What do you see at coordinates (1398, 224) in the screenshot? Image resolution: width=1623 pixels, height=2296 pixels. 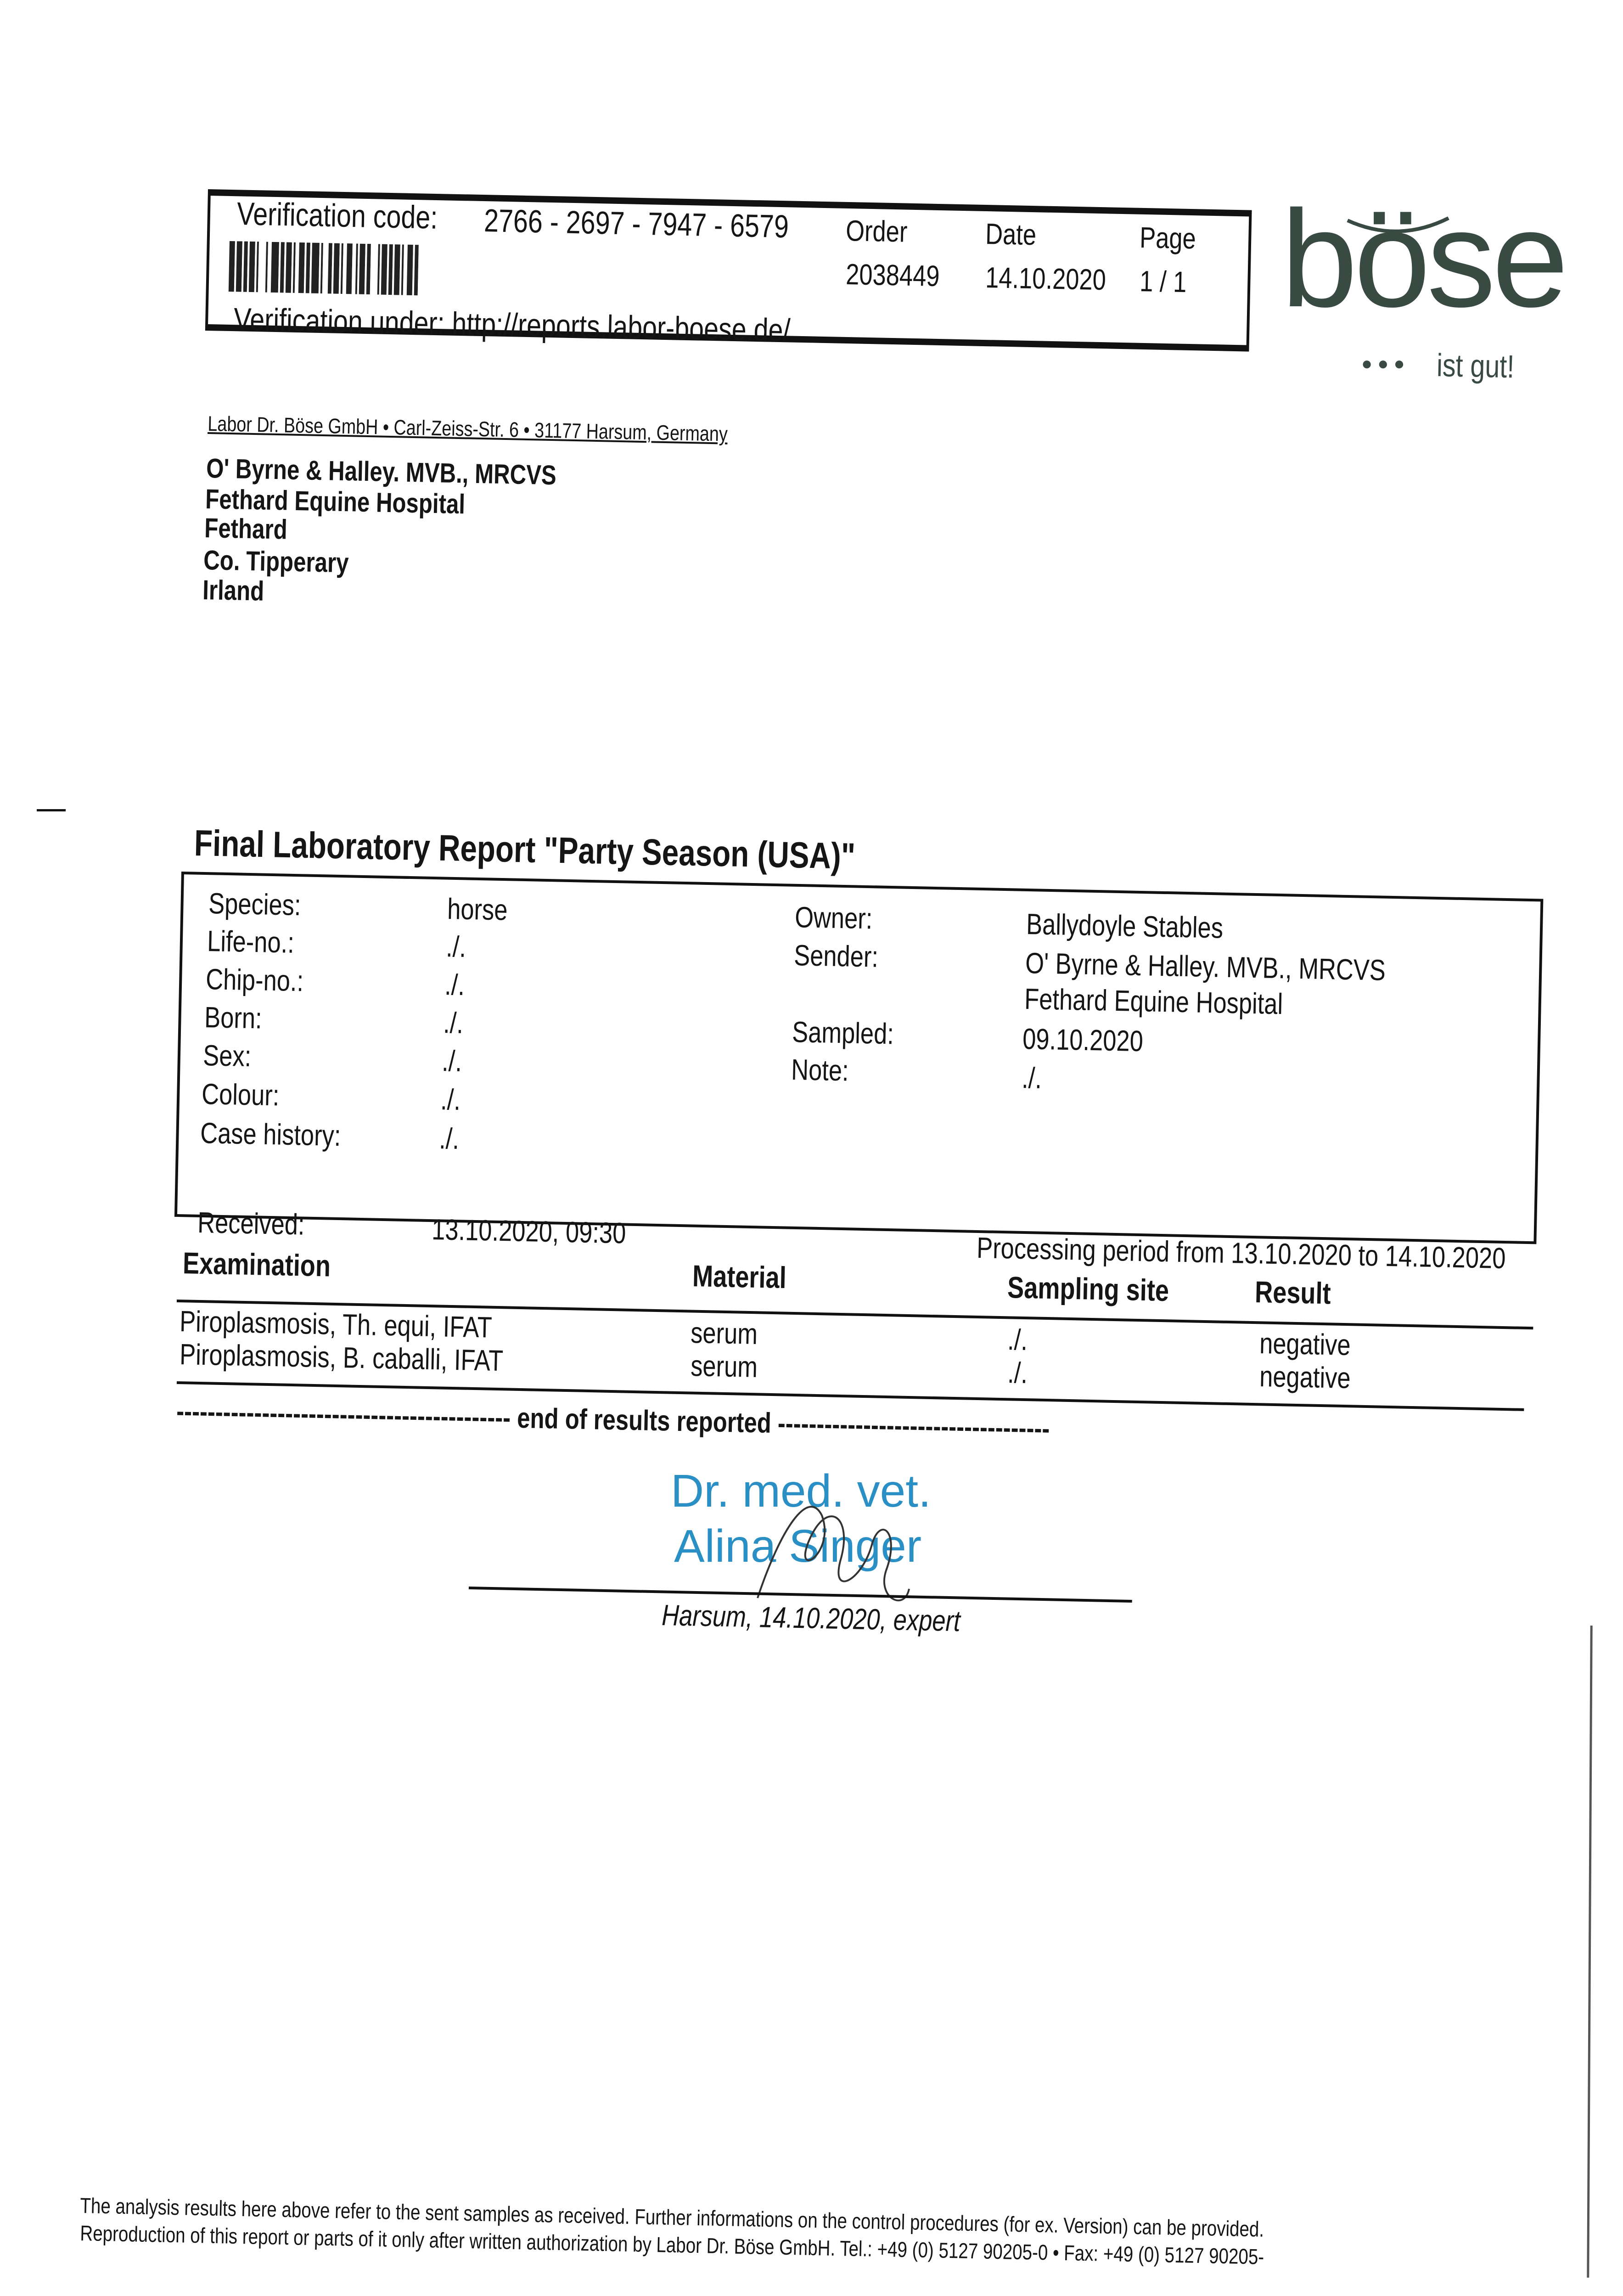 I see `logo-smile-arc` at bounding box center [1398, 224].